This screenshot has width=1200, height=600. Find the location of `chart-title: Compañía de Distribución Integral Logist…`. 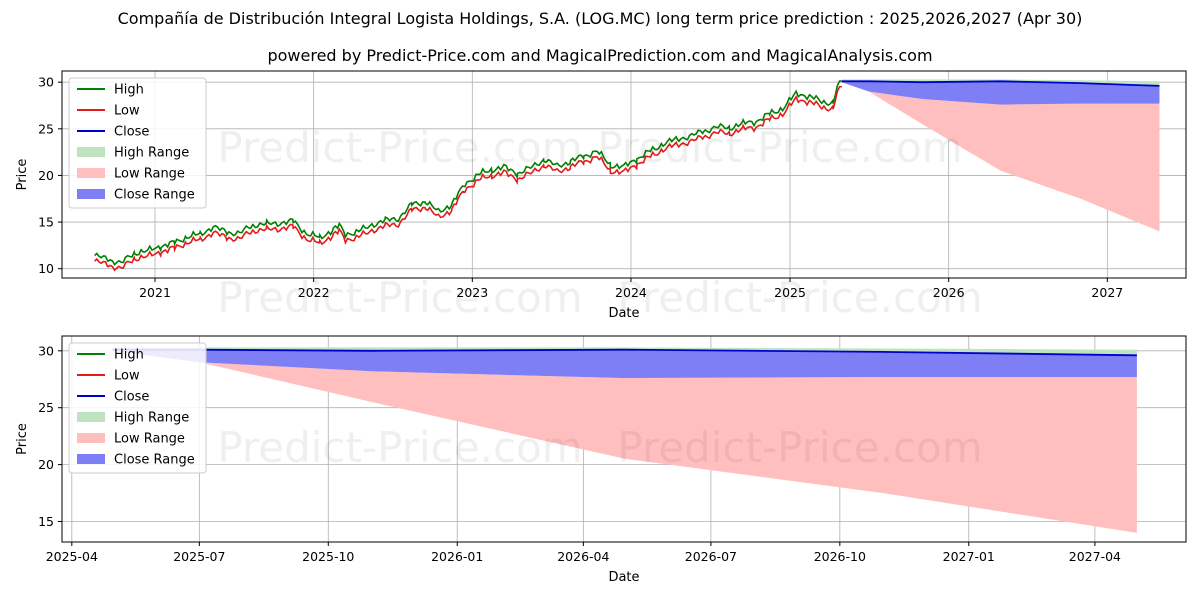

chart-title: Compañía de Distribución Integral Logist… is located at coordinates (600, 18).